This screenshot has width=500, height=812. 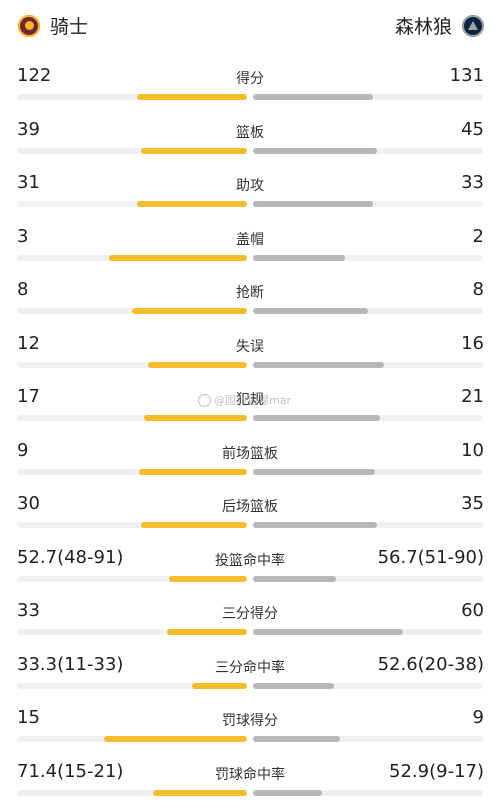 I want to click on stat-row: 33 三分得分 60, so click(x=250, y=625).